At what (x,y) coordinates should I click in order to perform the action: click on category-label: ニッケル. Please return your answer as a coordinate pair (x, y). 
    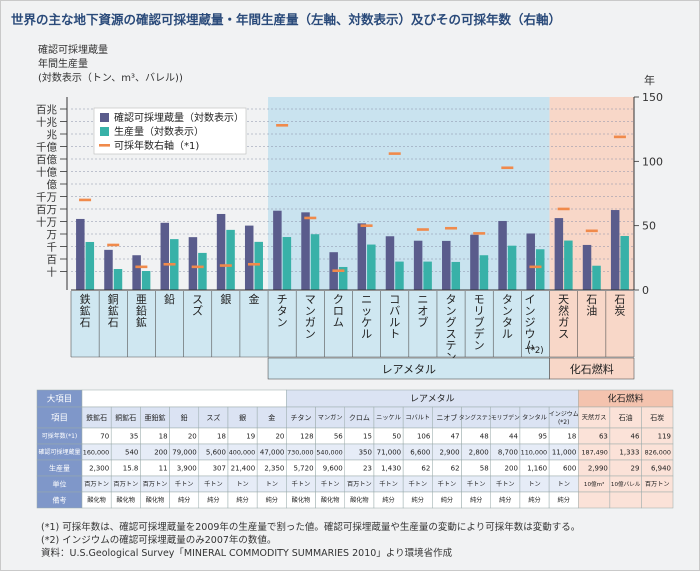
    Looking at the image, I should click on (366, 317).